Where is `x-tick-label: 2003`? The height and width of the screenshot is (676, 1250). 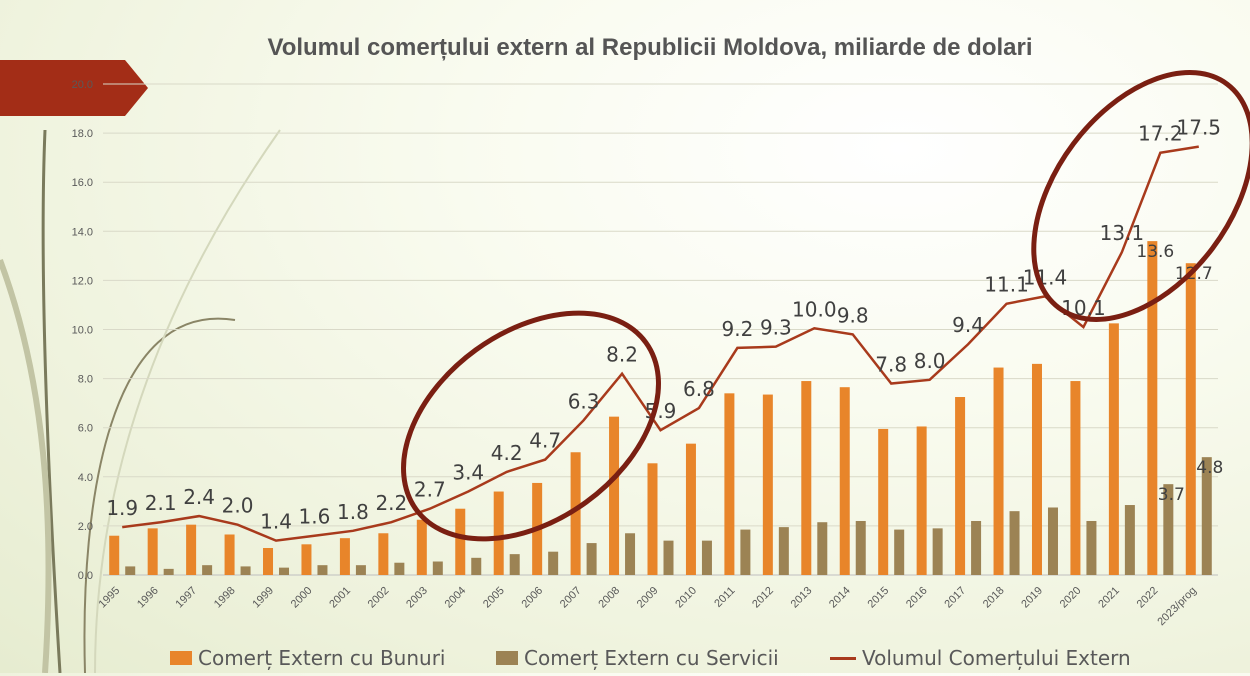 x-tick-label: 2003 is located at coordinates (417, 598).